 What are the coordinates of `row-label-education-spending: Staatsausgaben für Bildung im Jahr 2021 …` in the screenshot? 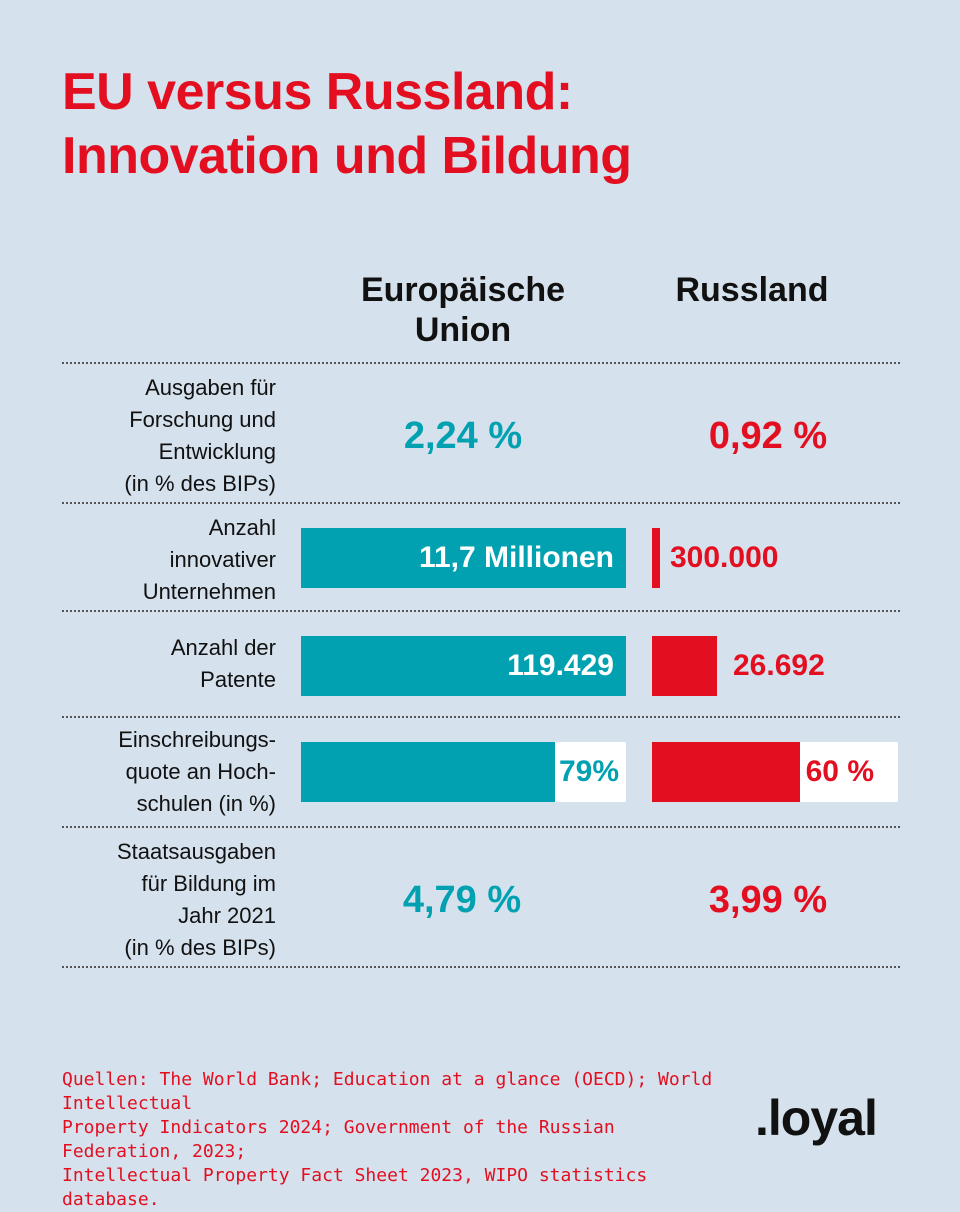 It's located at (169, 900).